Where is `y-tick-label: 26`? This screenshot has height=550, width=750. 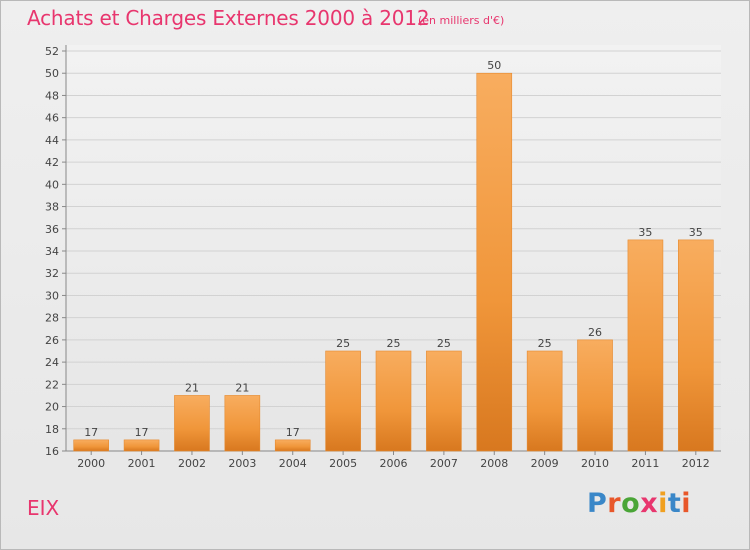 y-tick-label: 26 is located at coordinates (52, 340).